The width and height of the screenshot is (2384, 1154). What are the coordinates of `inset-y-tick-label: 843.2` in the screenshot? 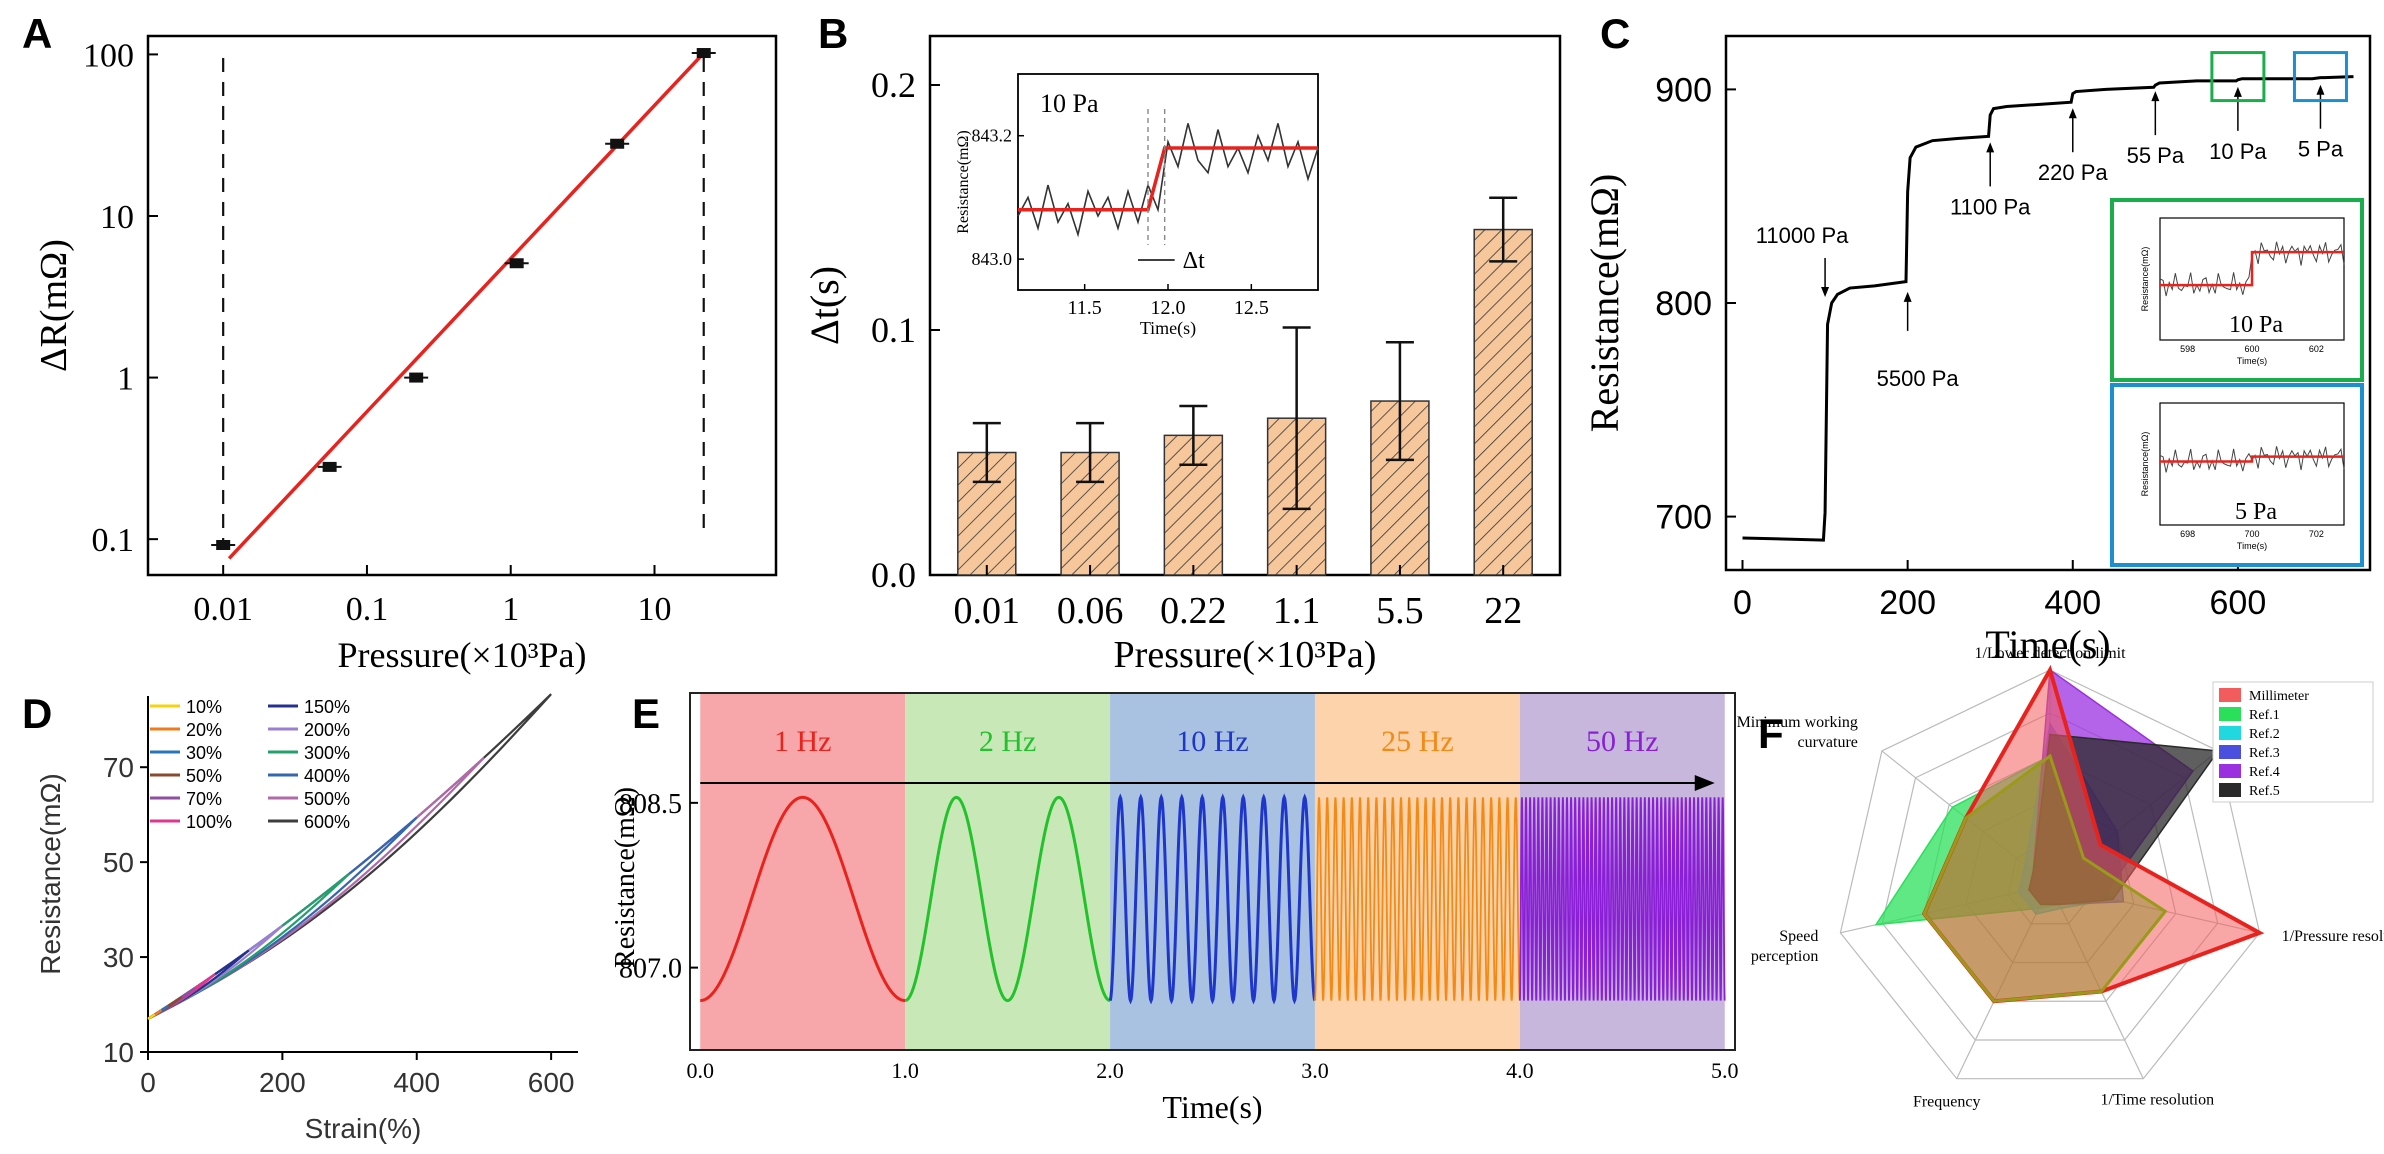 It's located at (992, 136).